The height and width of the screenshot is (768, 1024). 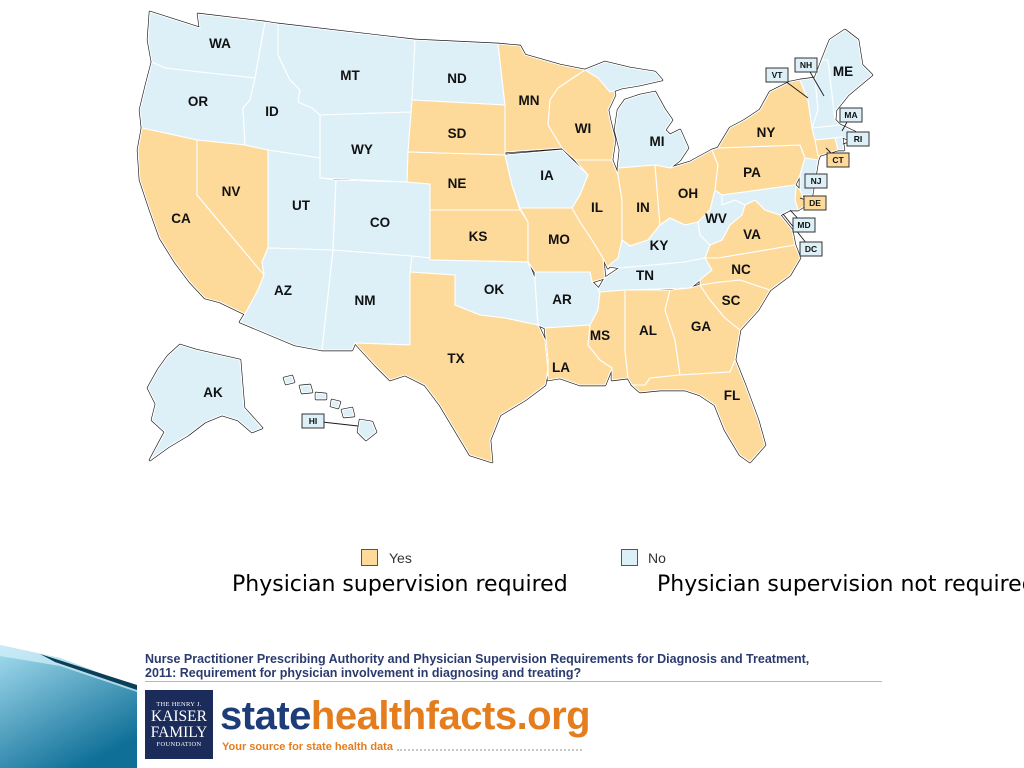 I want to click on state-label-dc: DC, so click(x=811, y=249).